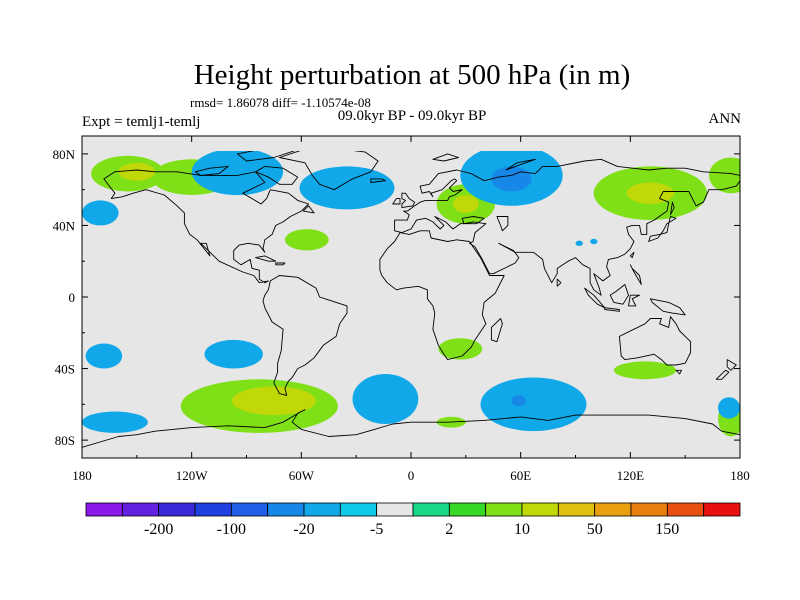 The image size is (800, 600). Describe the element at coordinates (731, 365) in the screenshot. I see `coastline-new-zealand-n` at that location.